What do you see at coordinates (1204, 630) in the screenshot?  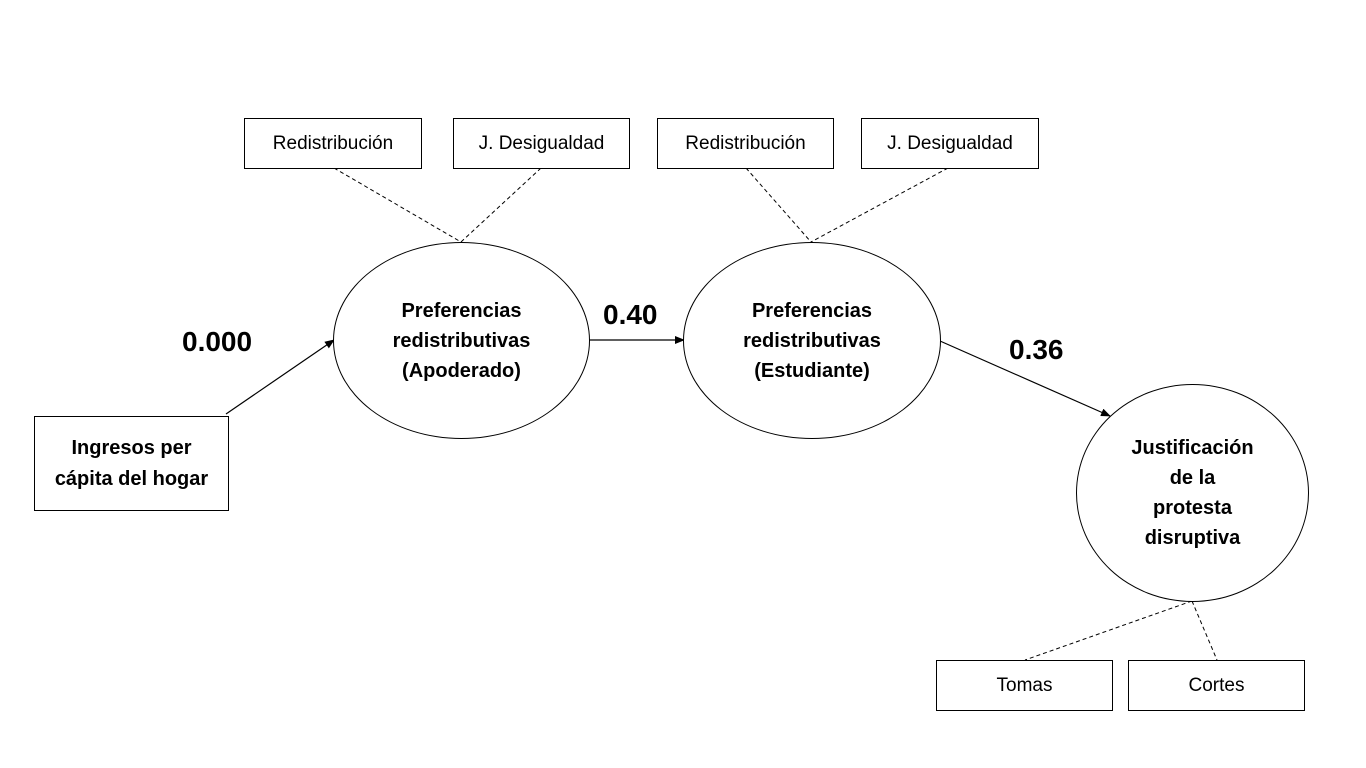 I see `loading-line-outcome-cortes` at bounding box center [1204, 630].